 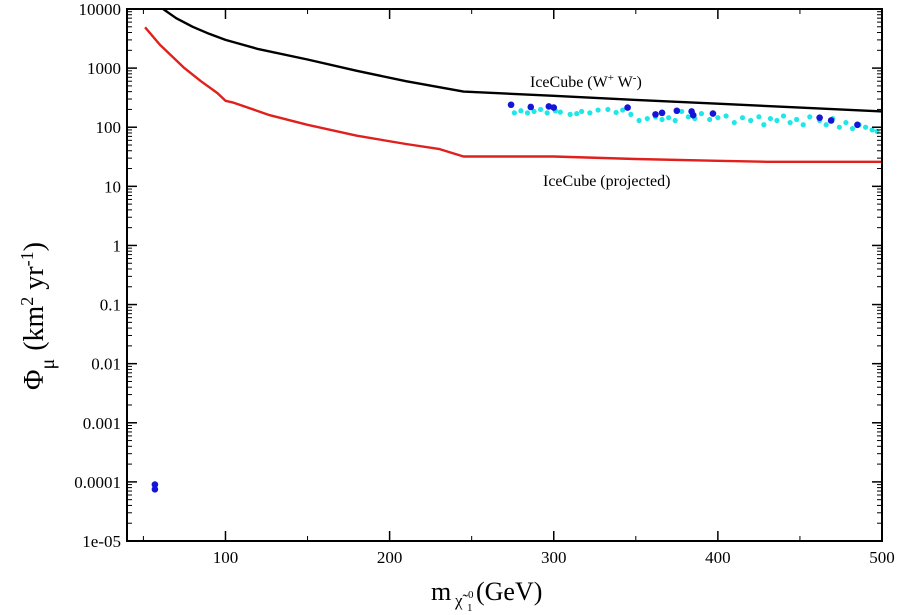 I want to click on line-icecube-ww, so click(x=521, y=61).